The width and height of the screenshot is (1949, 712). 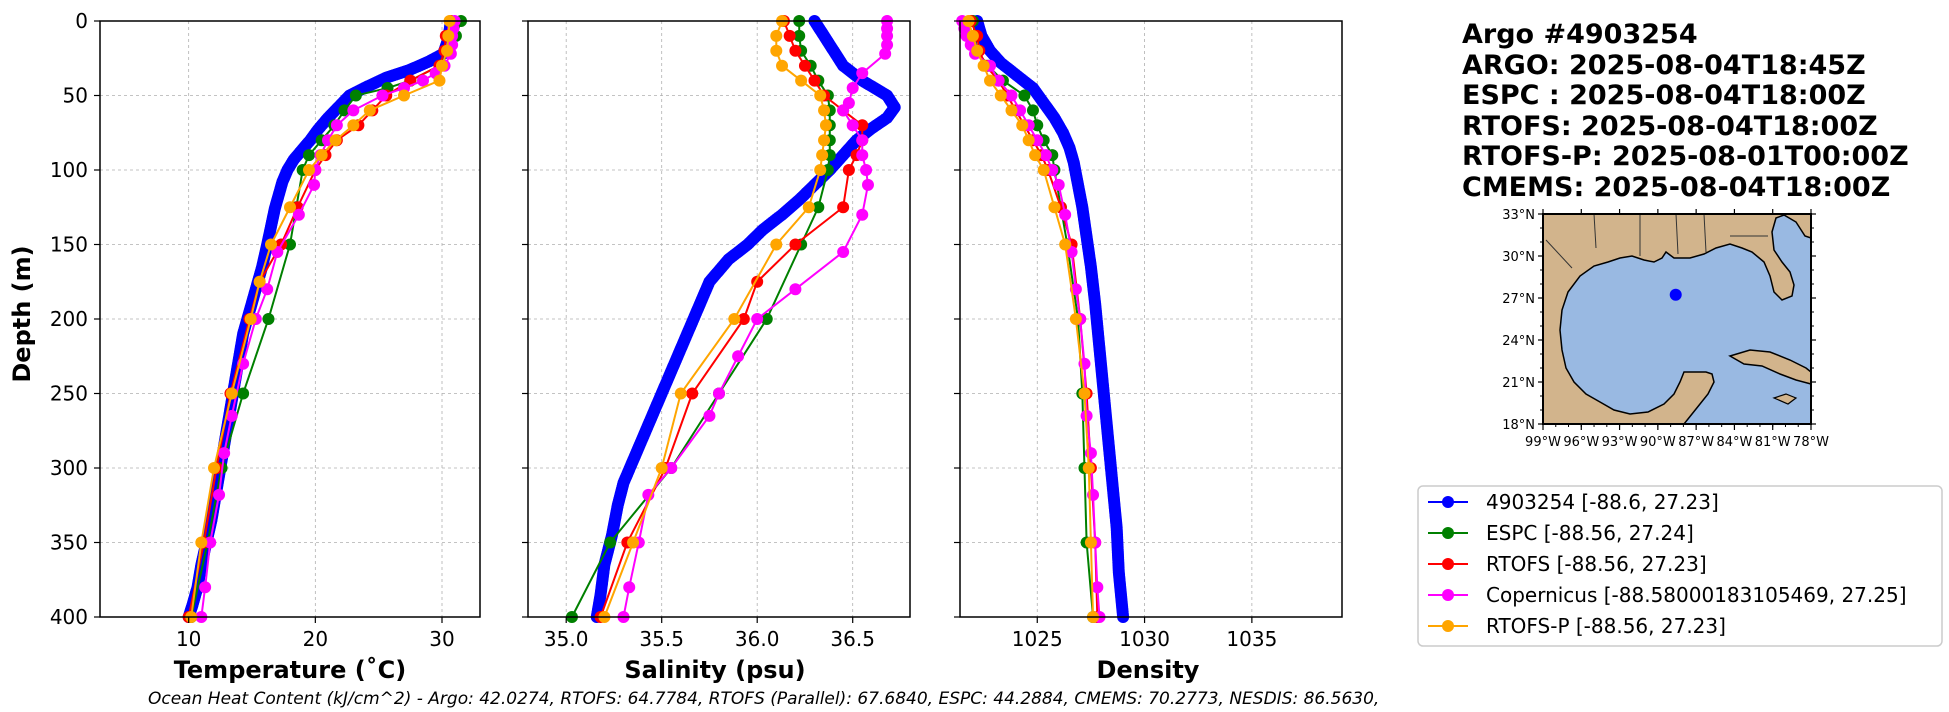 What do you see at coordinates (441, 639) in the screenshot?
I see `x-tick-label: 30` at bounding box center [441, 639].